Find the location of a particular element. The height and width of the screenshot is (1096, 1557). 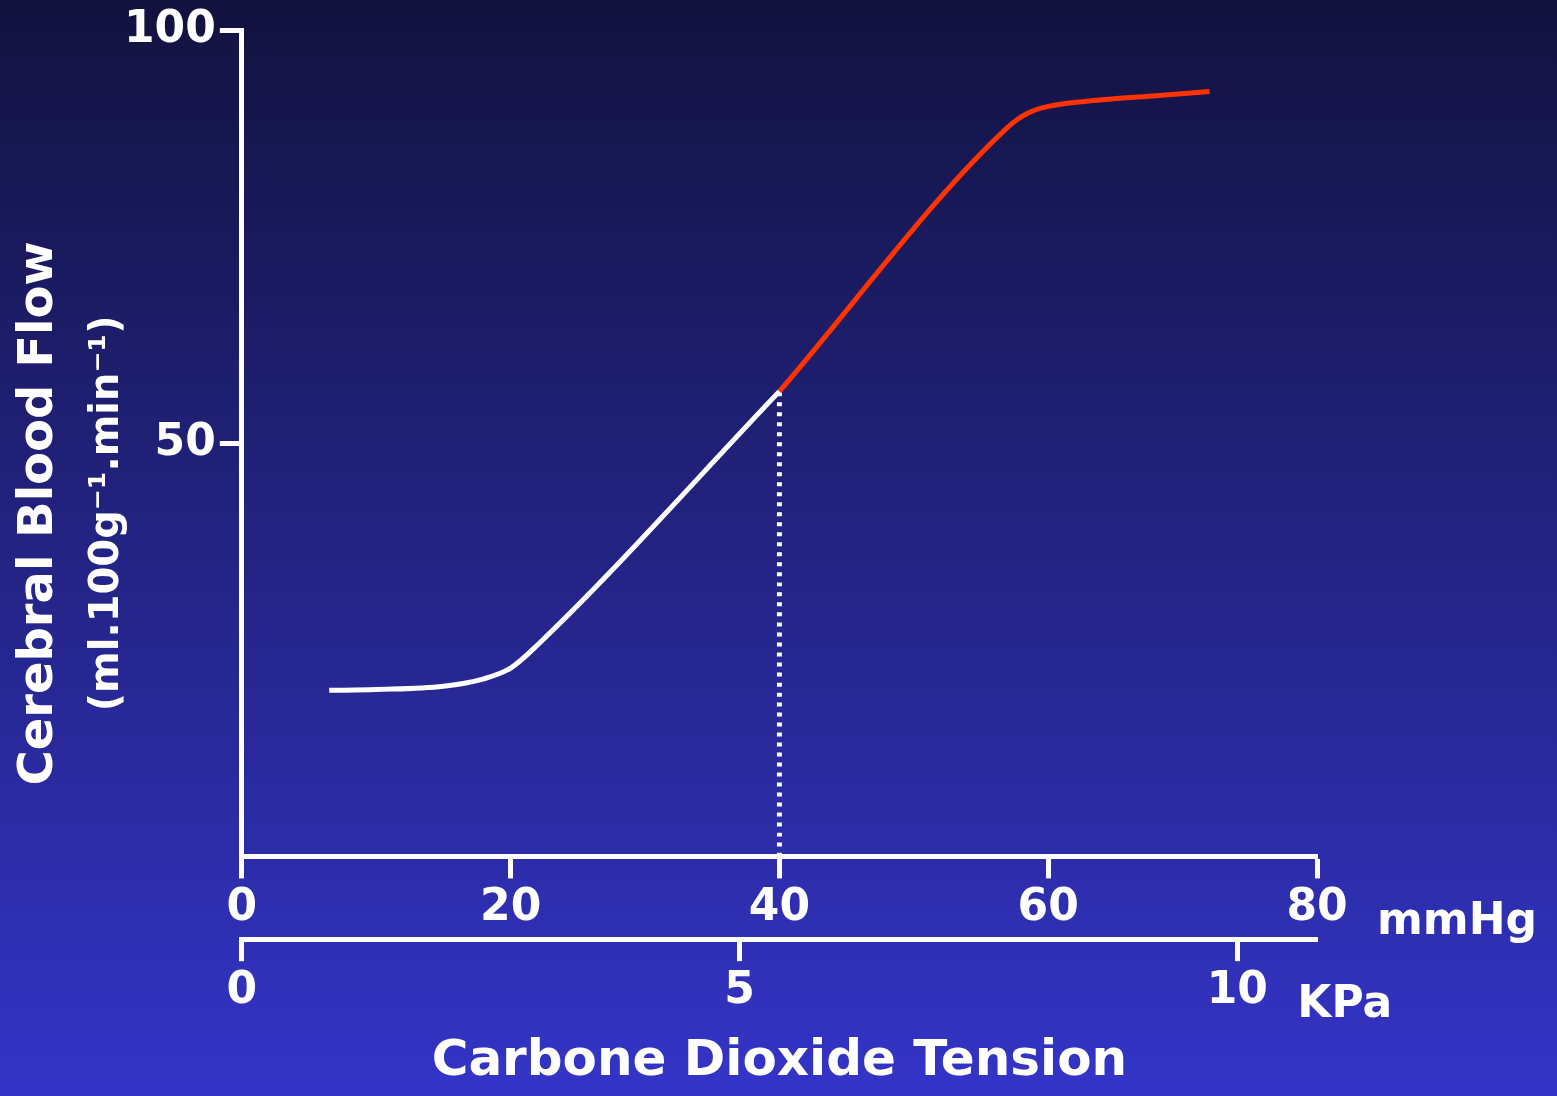

x-axis-title: Carbone Dioxide Tension is located at coordinates (779, 1057).